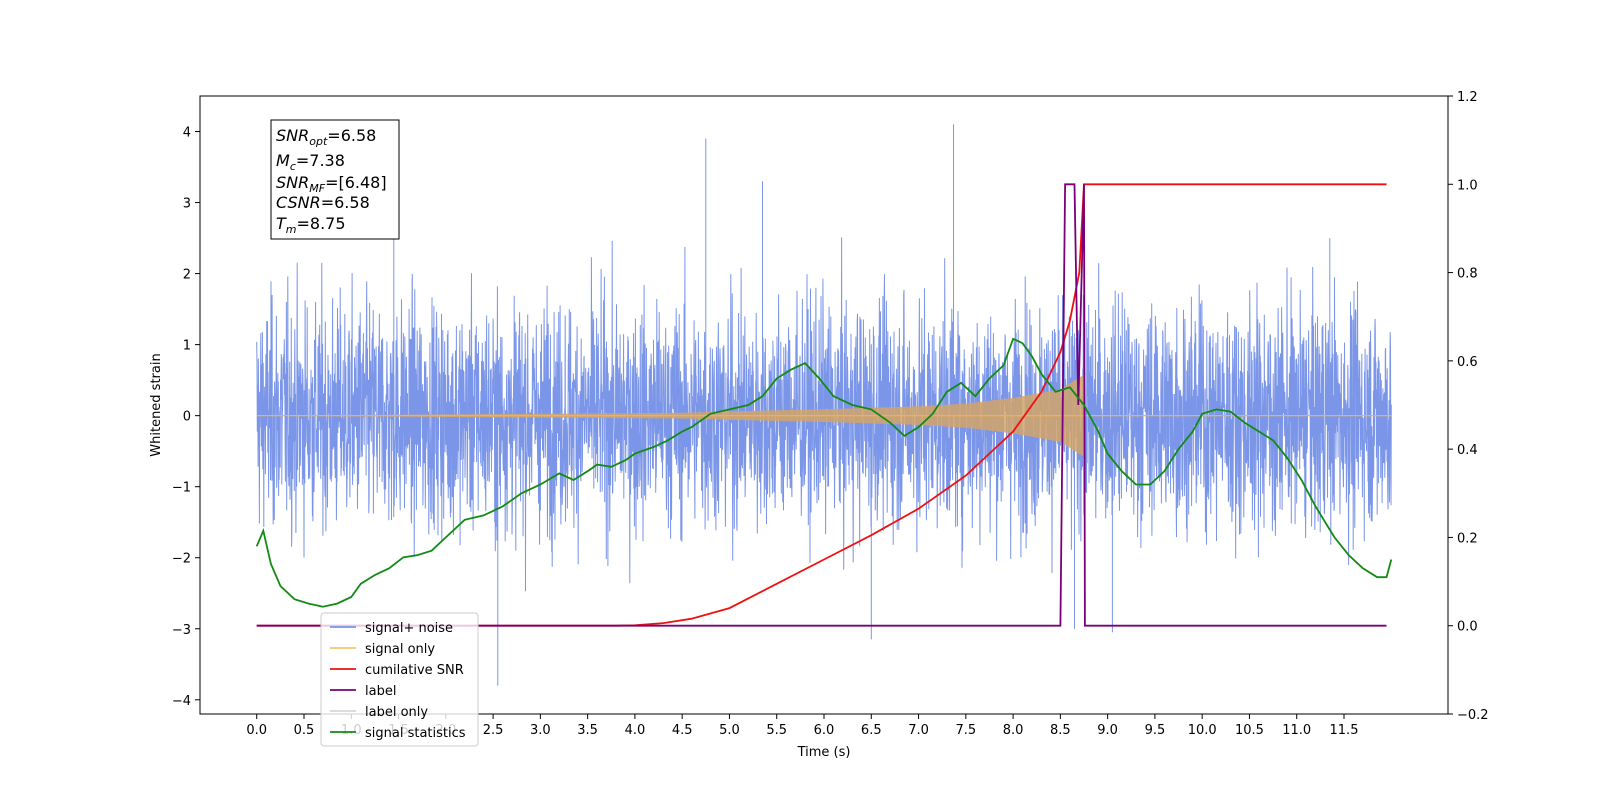 The image size is (1600, 800). Describe the element at coordinates (635, 730) in the screenshot. I see `x-tick-label: 4.0` at that location.